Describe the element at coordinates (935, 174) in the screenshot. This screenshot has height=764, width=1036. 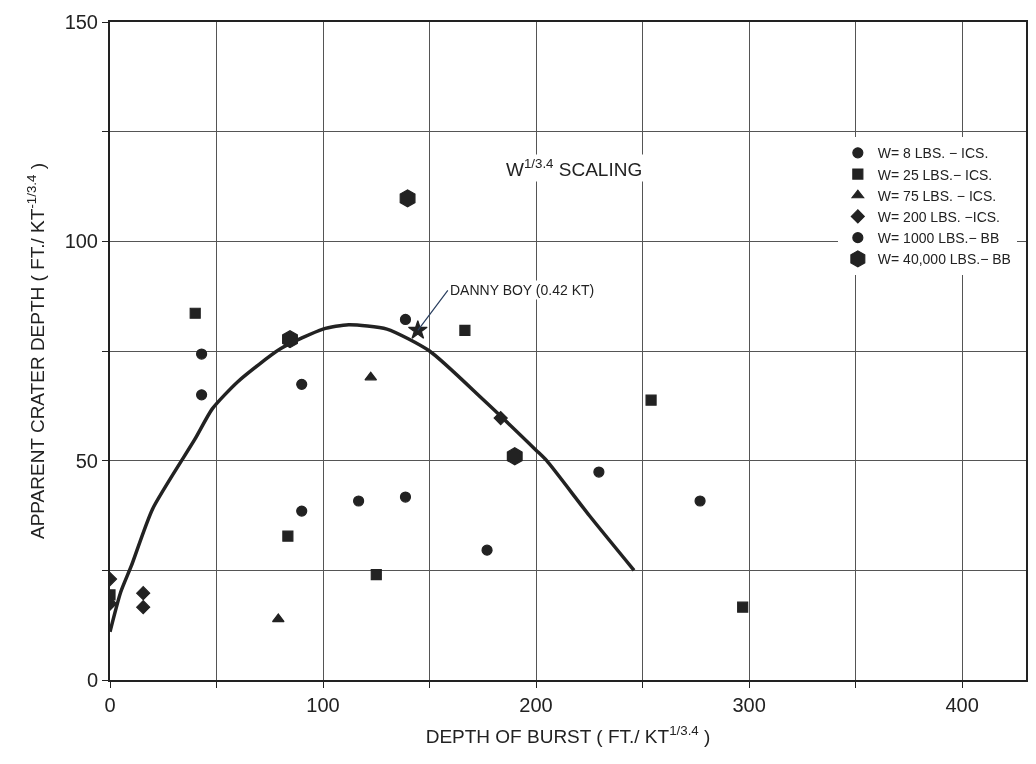
I see `legend-label: W= 25 LBS.− ICS.` at that location.